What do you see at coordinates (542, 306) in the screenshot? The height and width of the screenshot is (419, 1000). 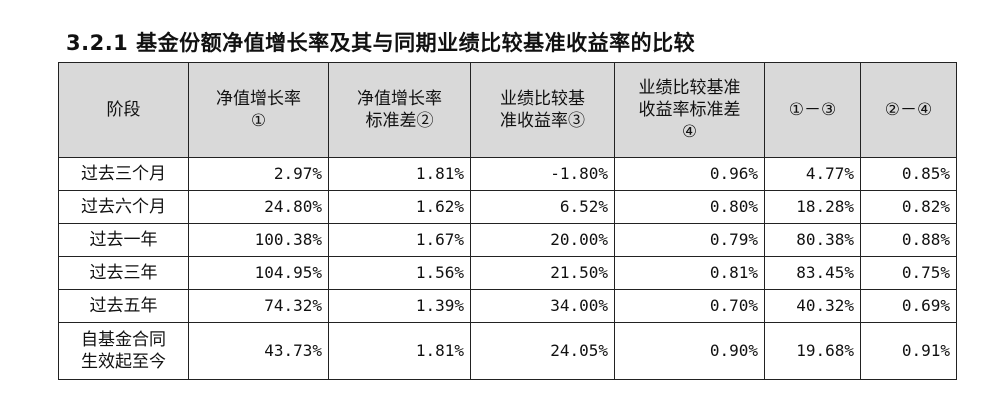 I see `value-cell: 34.00%` at bounding box center [542, 306].